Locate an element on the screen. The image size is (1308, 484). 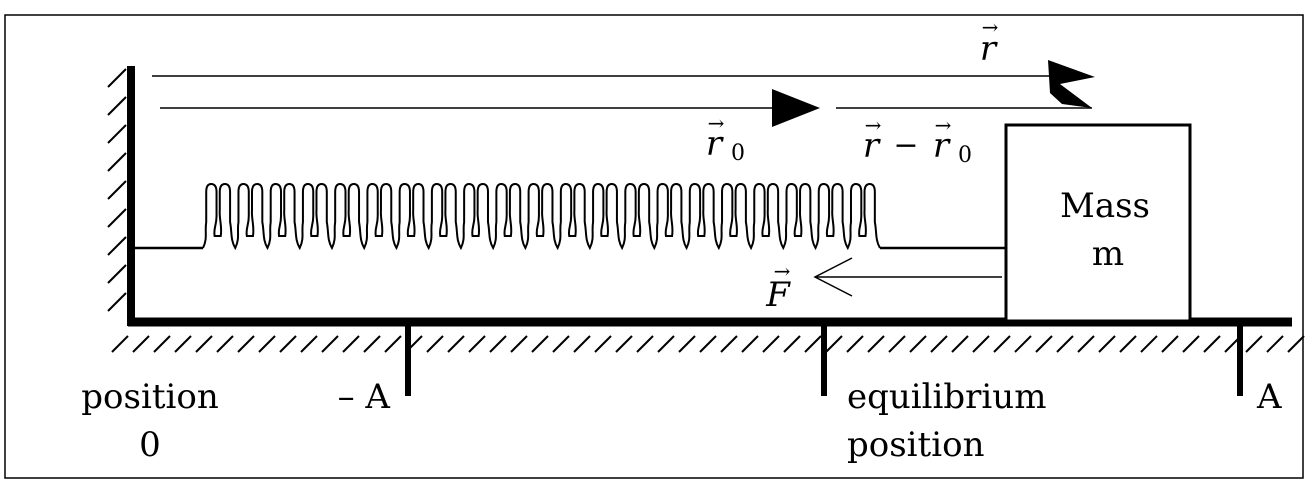
vector-r0-arrow is located at coordinates (490, 108).